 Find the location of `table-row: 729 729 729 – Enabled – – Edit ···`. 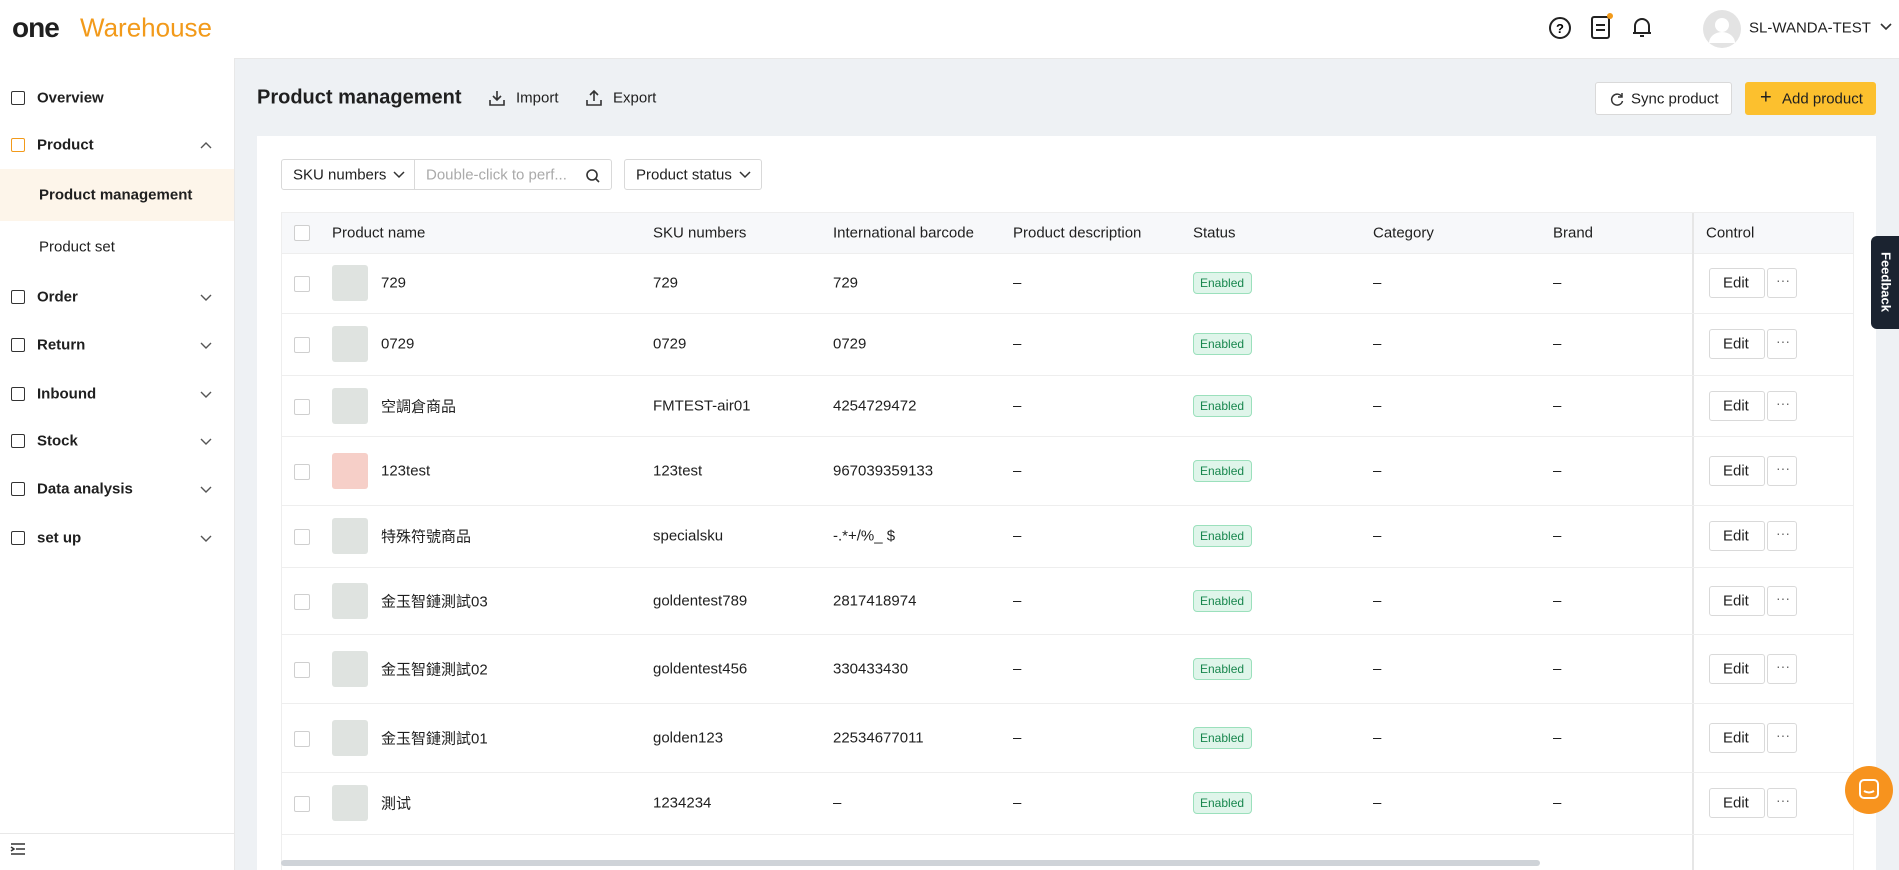

table-row: 729 729 729 – Enabled – – Edit ··· is located at coordinates (1067, 283).